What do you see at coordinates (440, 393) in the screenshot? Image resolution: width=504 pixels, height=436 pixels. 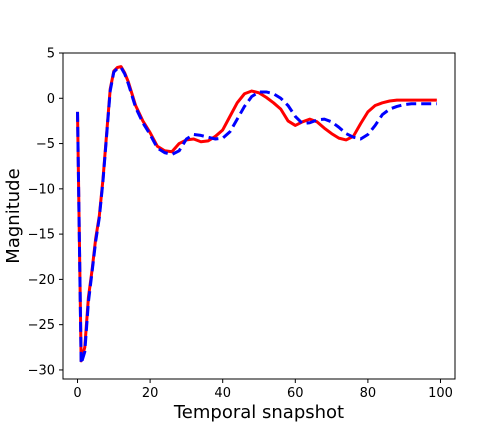 I see `x-tick-label: 100` at bounding box center [440, 393].